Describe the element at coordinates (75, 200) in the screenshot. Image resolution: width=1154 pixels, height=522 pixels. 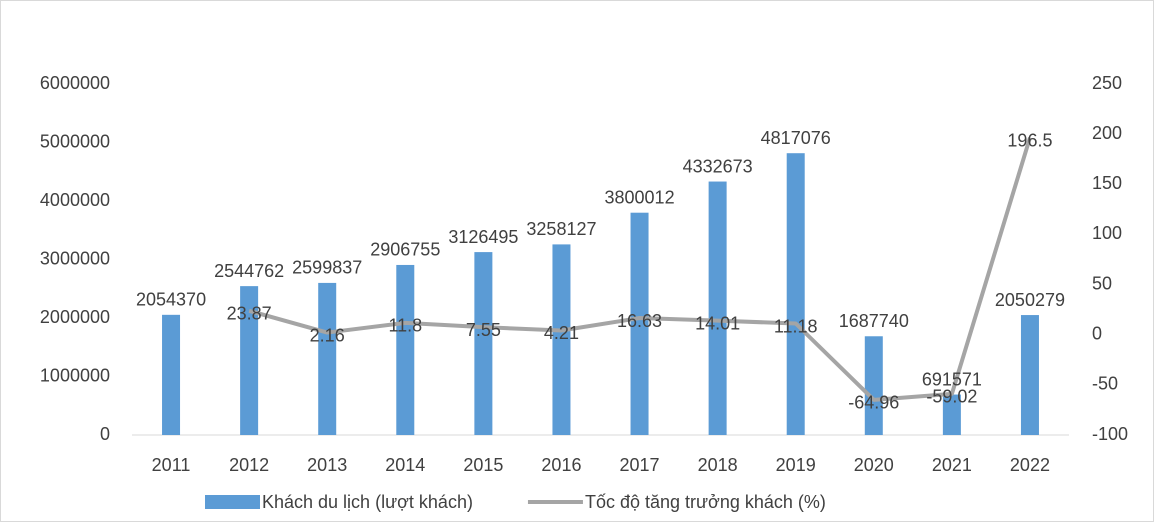
I see `y-tick-label: 4000000` at that location.